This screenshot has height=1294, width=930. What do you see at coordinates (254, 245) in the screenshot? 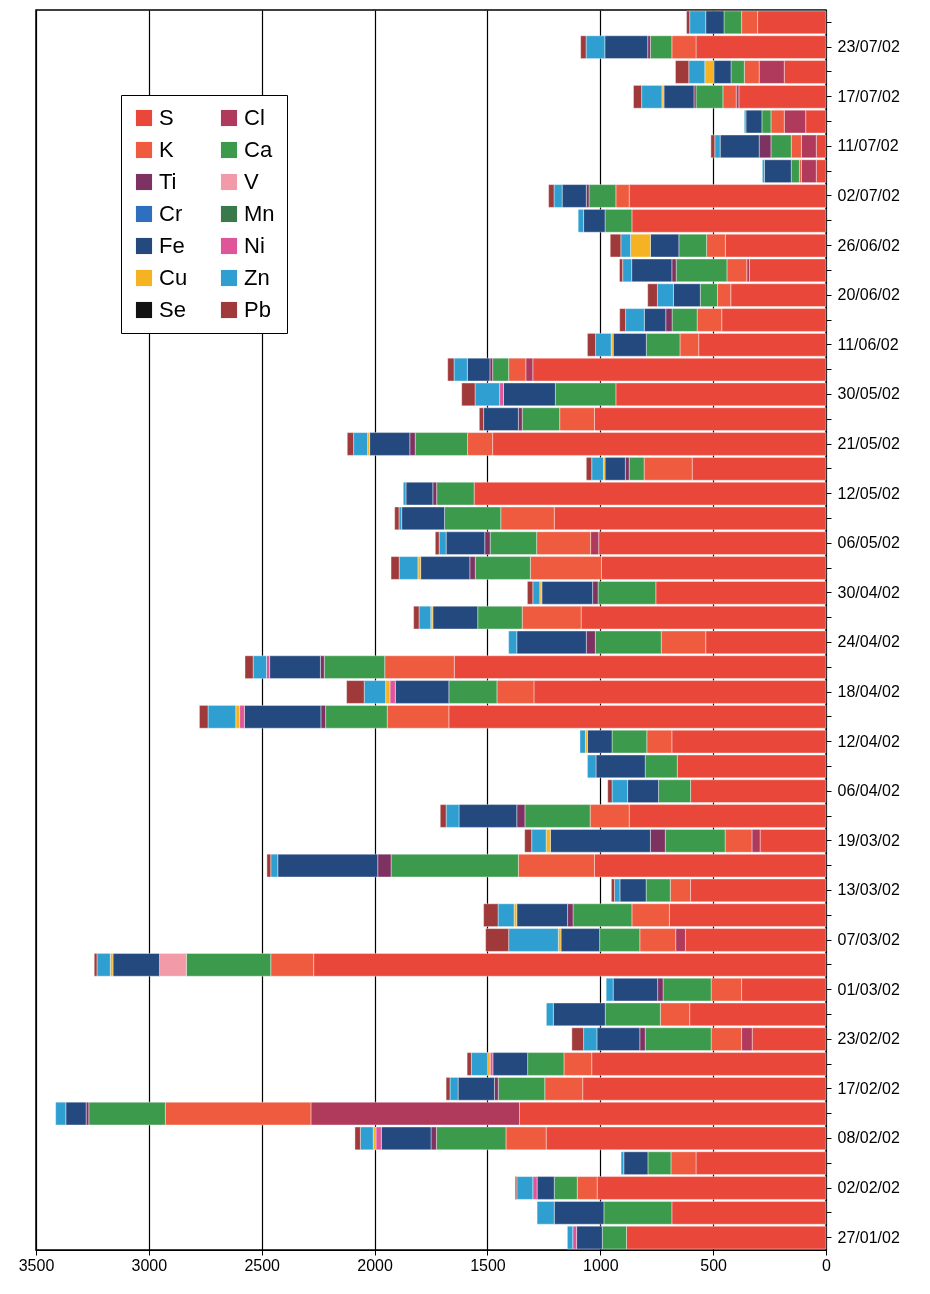
I see `legend-label: Ni` at bounding box center [254, 245].